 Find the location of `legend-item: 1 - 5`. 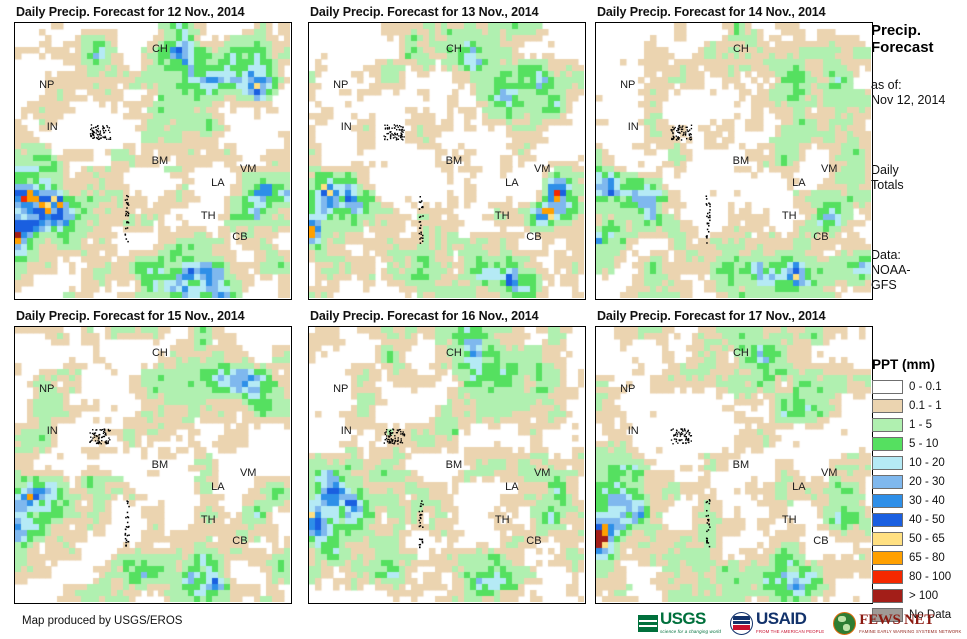

legend-item: 1 - 5 is located at coordinates (918, 424).